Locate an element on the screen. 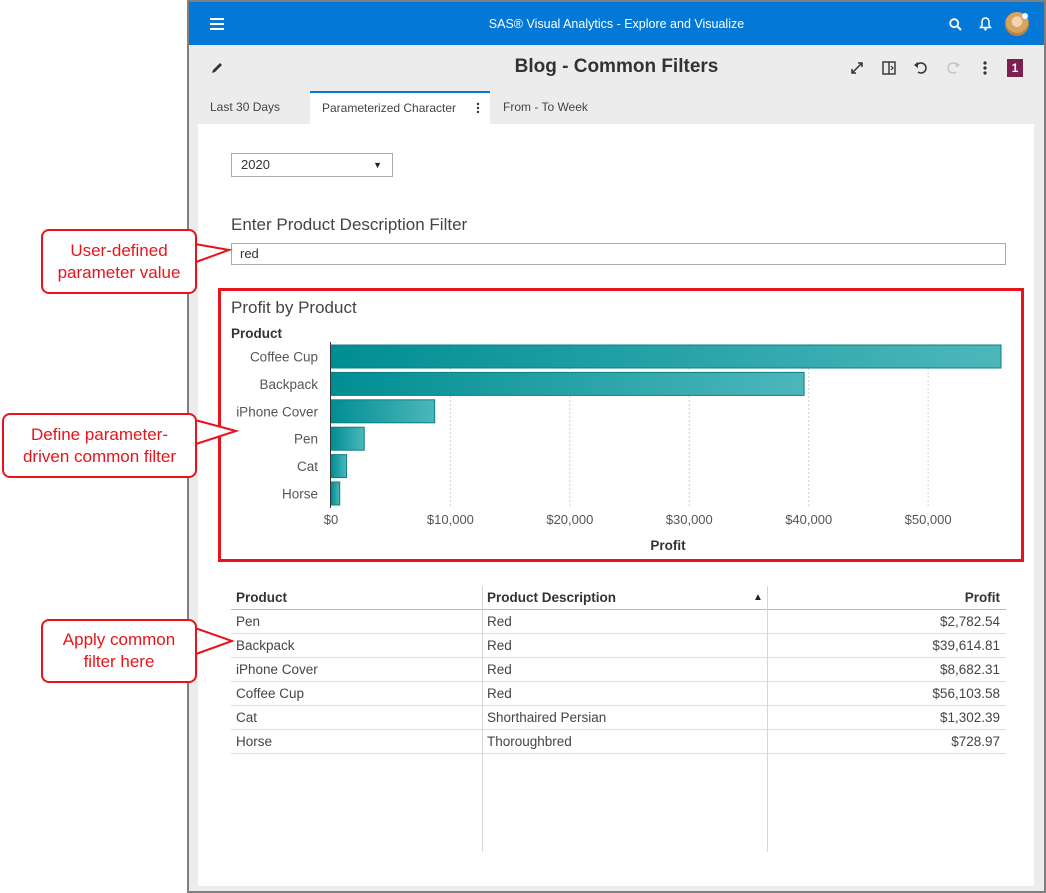 The height and width of the screenshot is (893, 1046). x-tick-label: $50,000 is located at coordinates (928, 519).